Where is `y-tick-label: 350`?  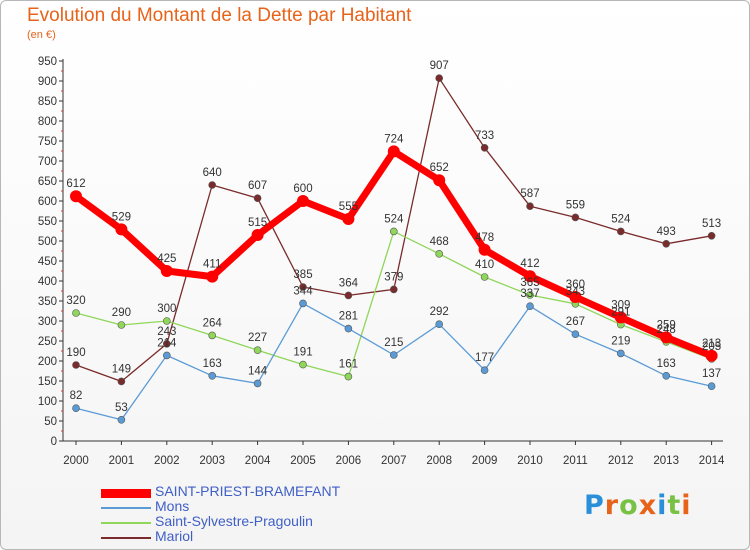 y-tick-label: 350 is located at coordinates (47, 302).